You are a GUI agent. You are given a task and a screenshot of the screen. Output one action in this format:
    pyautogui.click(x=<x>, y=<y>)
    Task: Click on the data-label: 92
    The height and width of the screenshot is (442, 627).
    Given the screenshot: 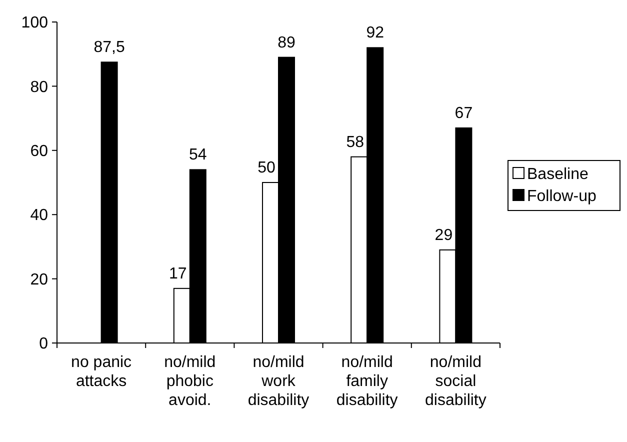 What is the action you would take?
    pyautogui.click(x=375, y=33)
    